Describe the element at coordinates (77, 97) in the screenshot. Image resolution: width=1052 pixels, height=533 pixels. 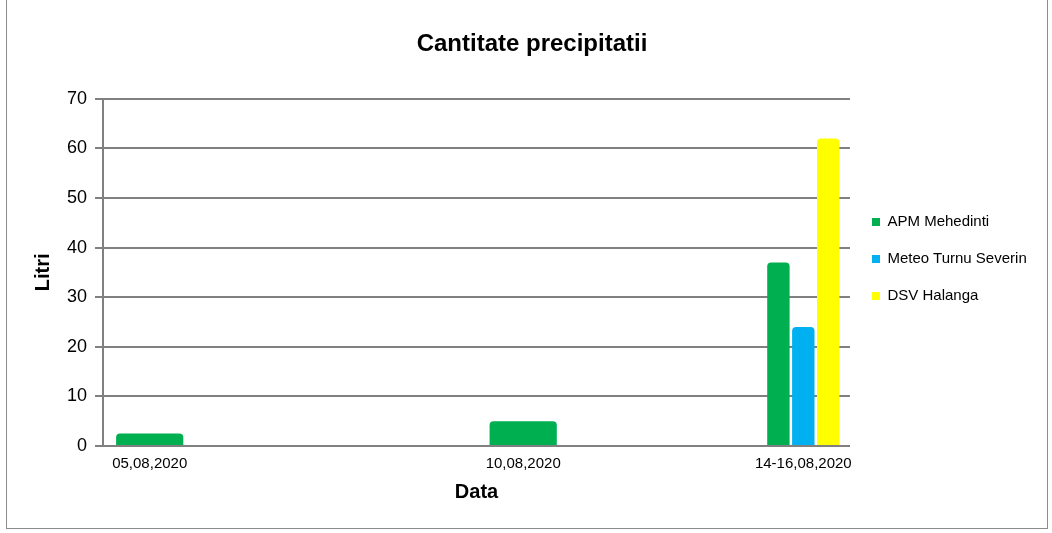
I see `y-tick-label: 70` at that location.